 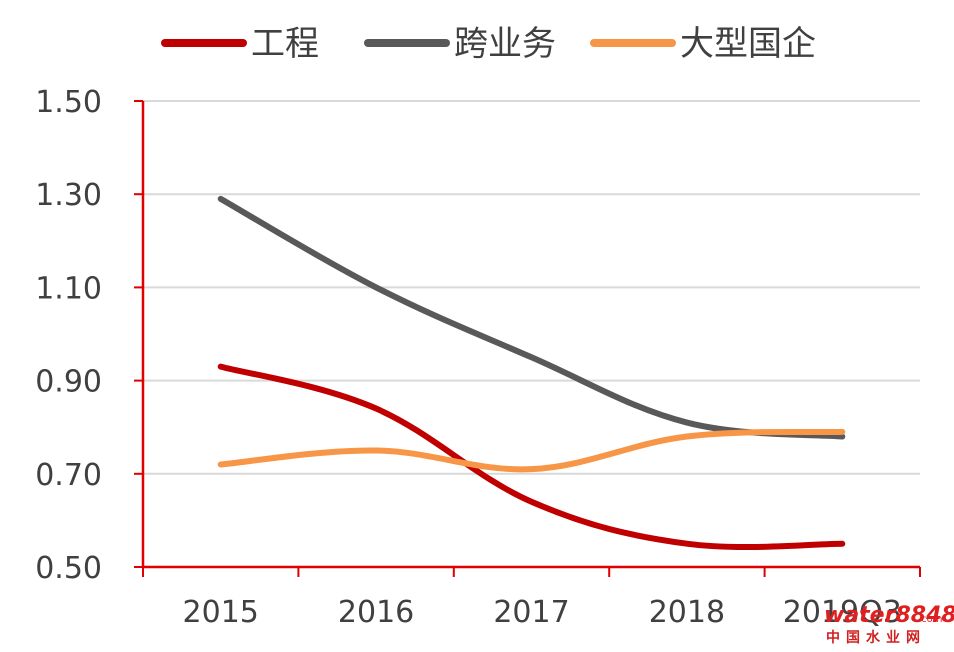 I want to click on x-tick-label-2: 2017, so click(x=531, y=612).